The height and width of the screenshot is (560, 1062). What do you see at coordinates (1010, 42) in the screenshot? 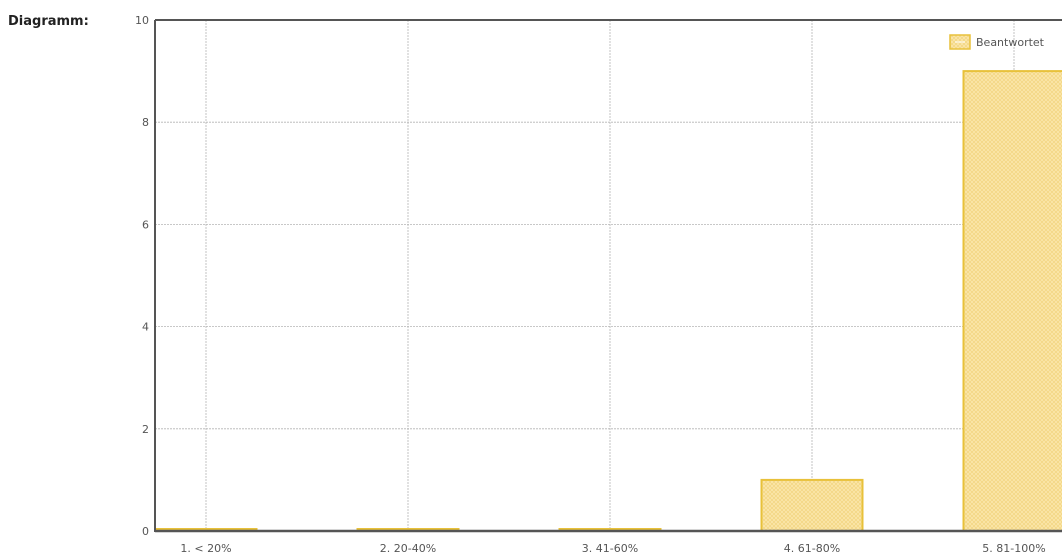
I see `legend-entry-label: Beantwortet` at bounding box center [1010, 42].